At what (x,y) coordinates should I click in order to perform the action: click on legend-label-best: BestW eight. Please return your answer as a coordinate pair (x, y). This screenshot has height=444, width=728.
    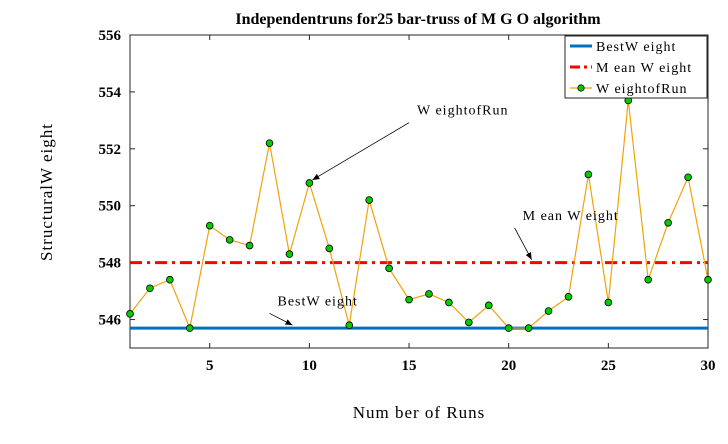
    Looking at the image, I should click on (636, 47).